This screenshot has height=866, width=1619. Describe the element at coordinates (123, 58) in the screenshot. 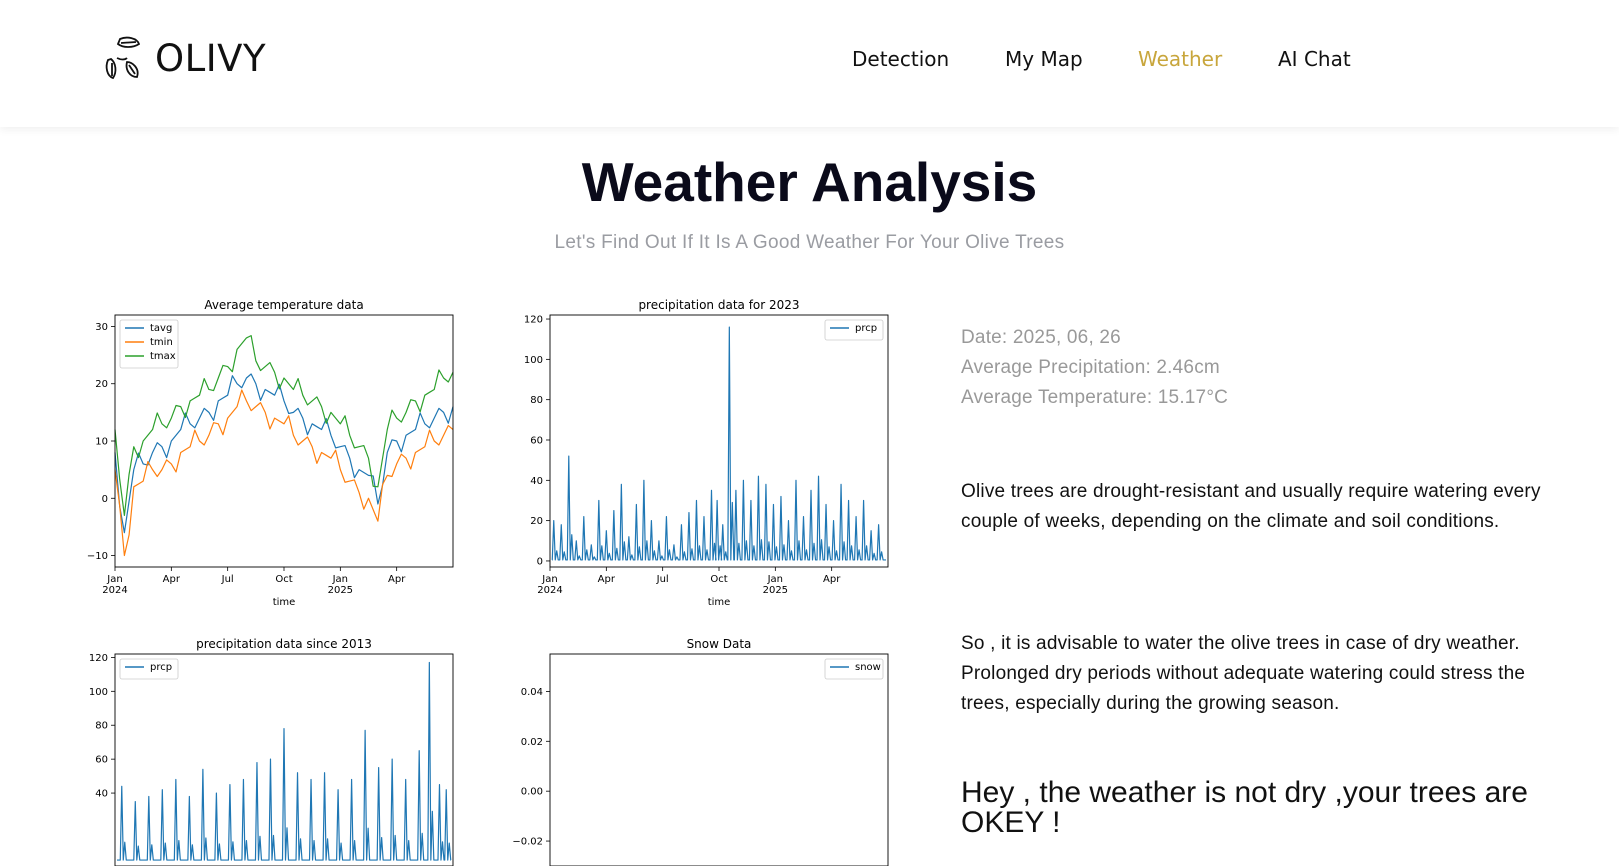

I see `leaves-icon` at that location.